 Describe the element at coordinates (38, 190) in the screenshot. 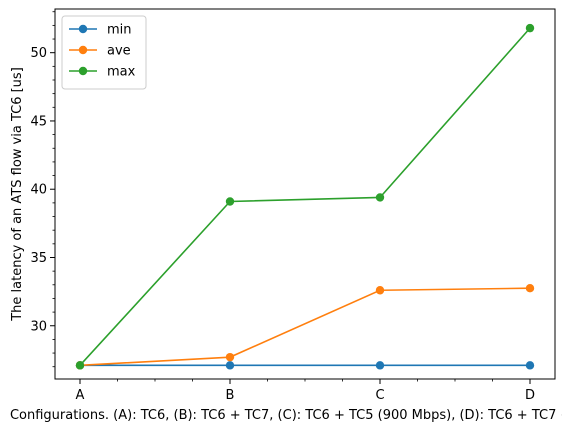

I see `y-tick-label: 40` at that location.